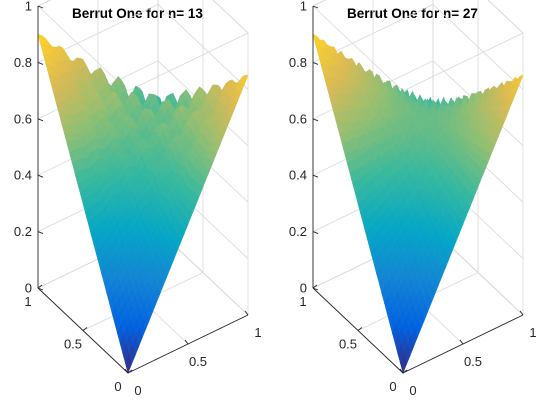  Describe the element at coordinates (137, 13) in the screenshot. I see `chart-title: Berrut One for n= 13` at that location.